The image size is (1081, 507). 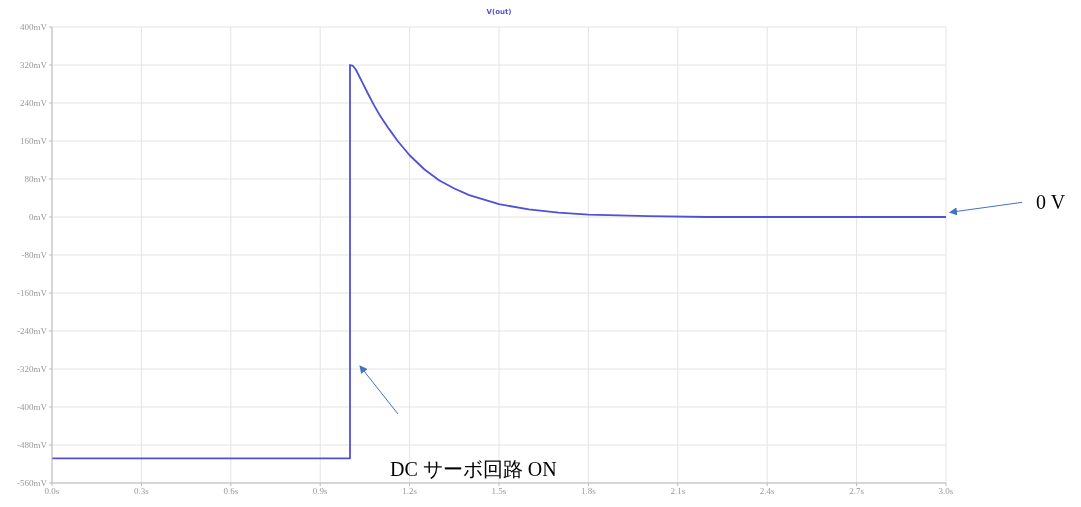 What do you see at coordinates (320, 491) in the screenshot?
I see `x-tick-label: 0.9s` at bounding box center [320, 491].